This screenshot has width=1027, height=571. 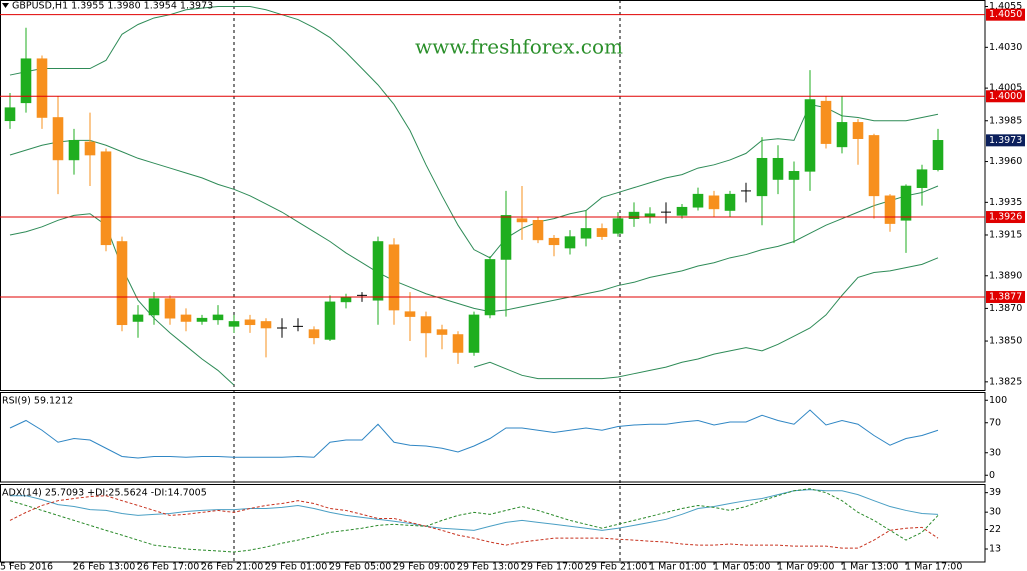 I want to click on y-tick-label: 1.3890, so click(x=1005, y=275).